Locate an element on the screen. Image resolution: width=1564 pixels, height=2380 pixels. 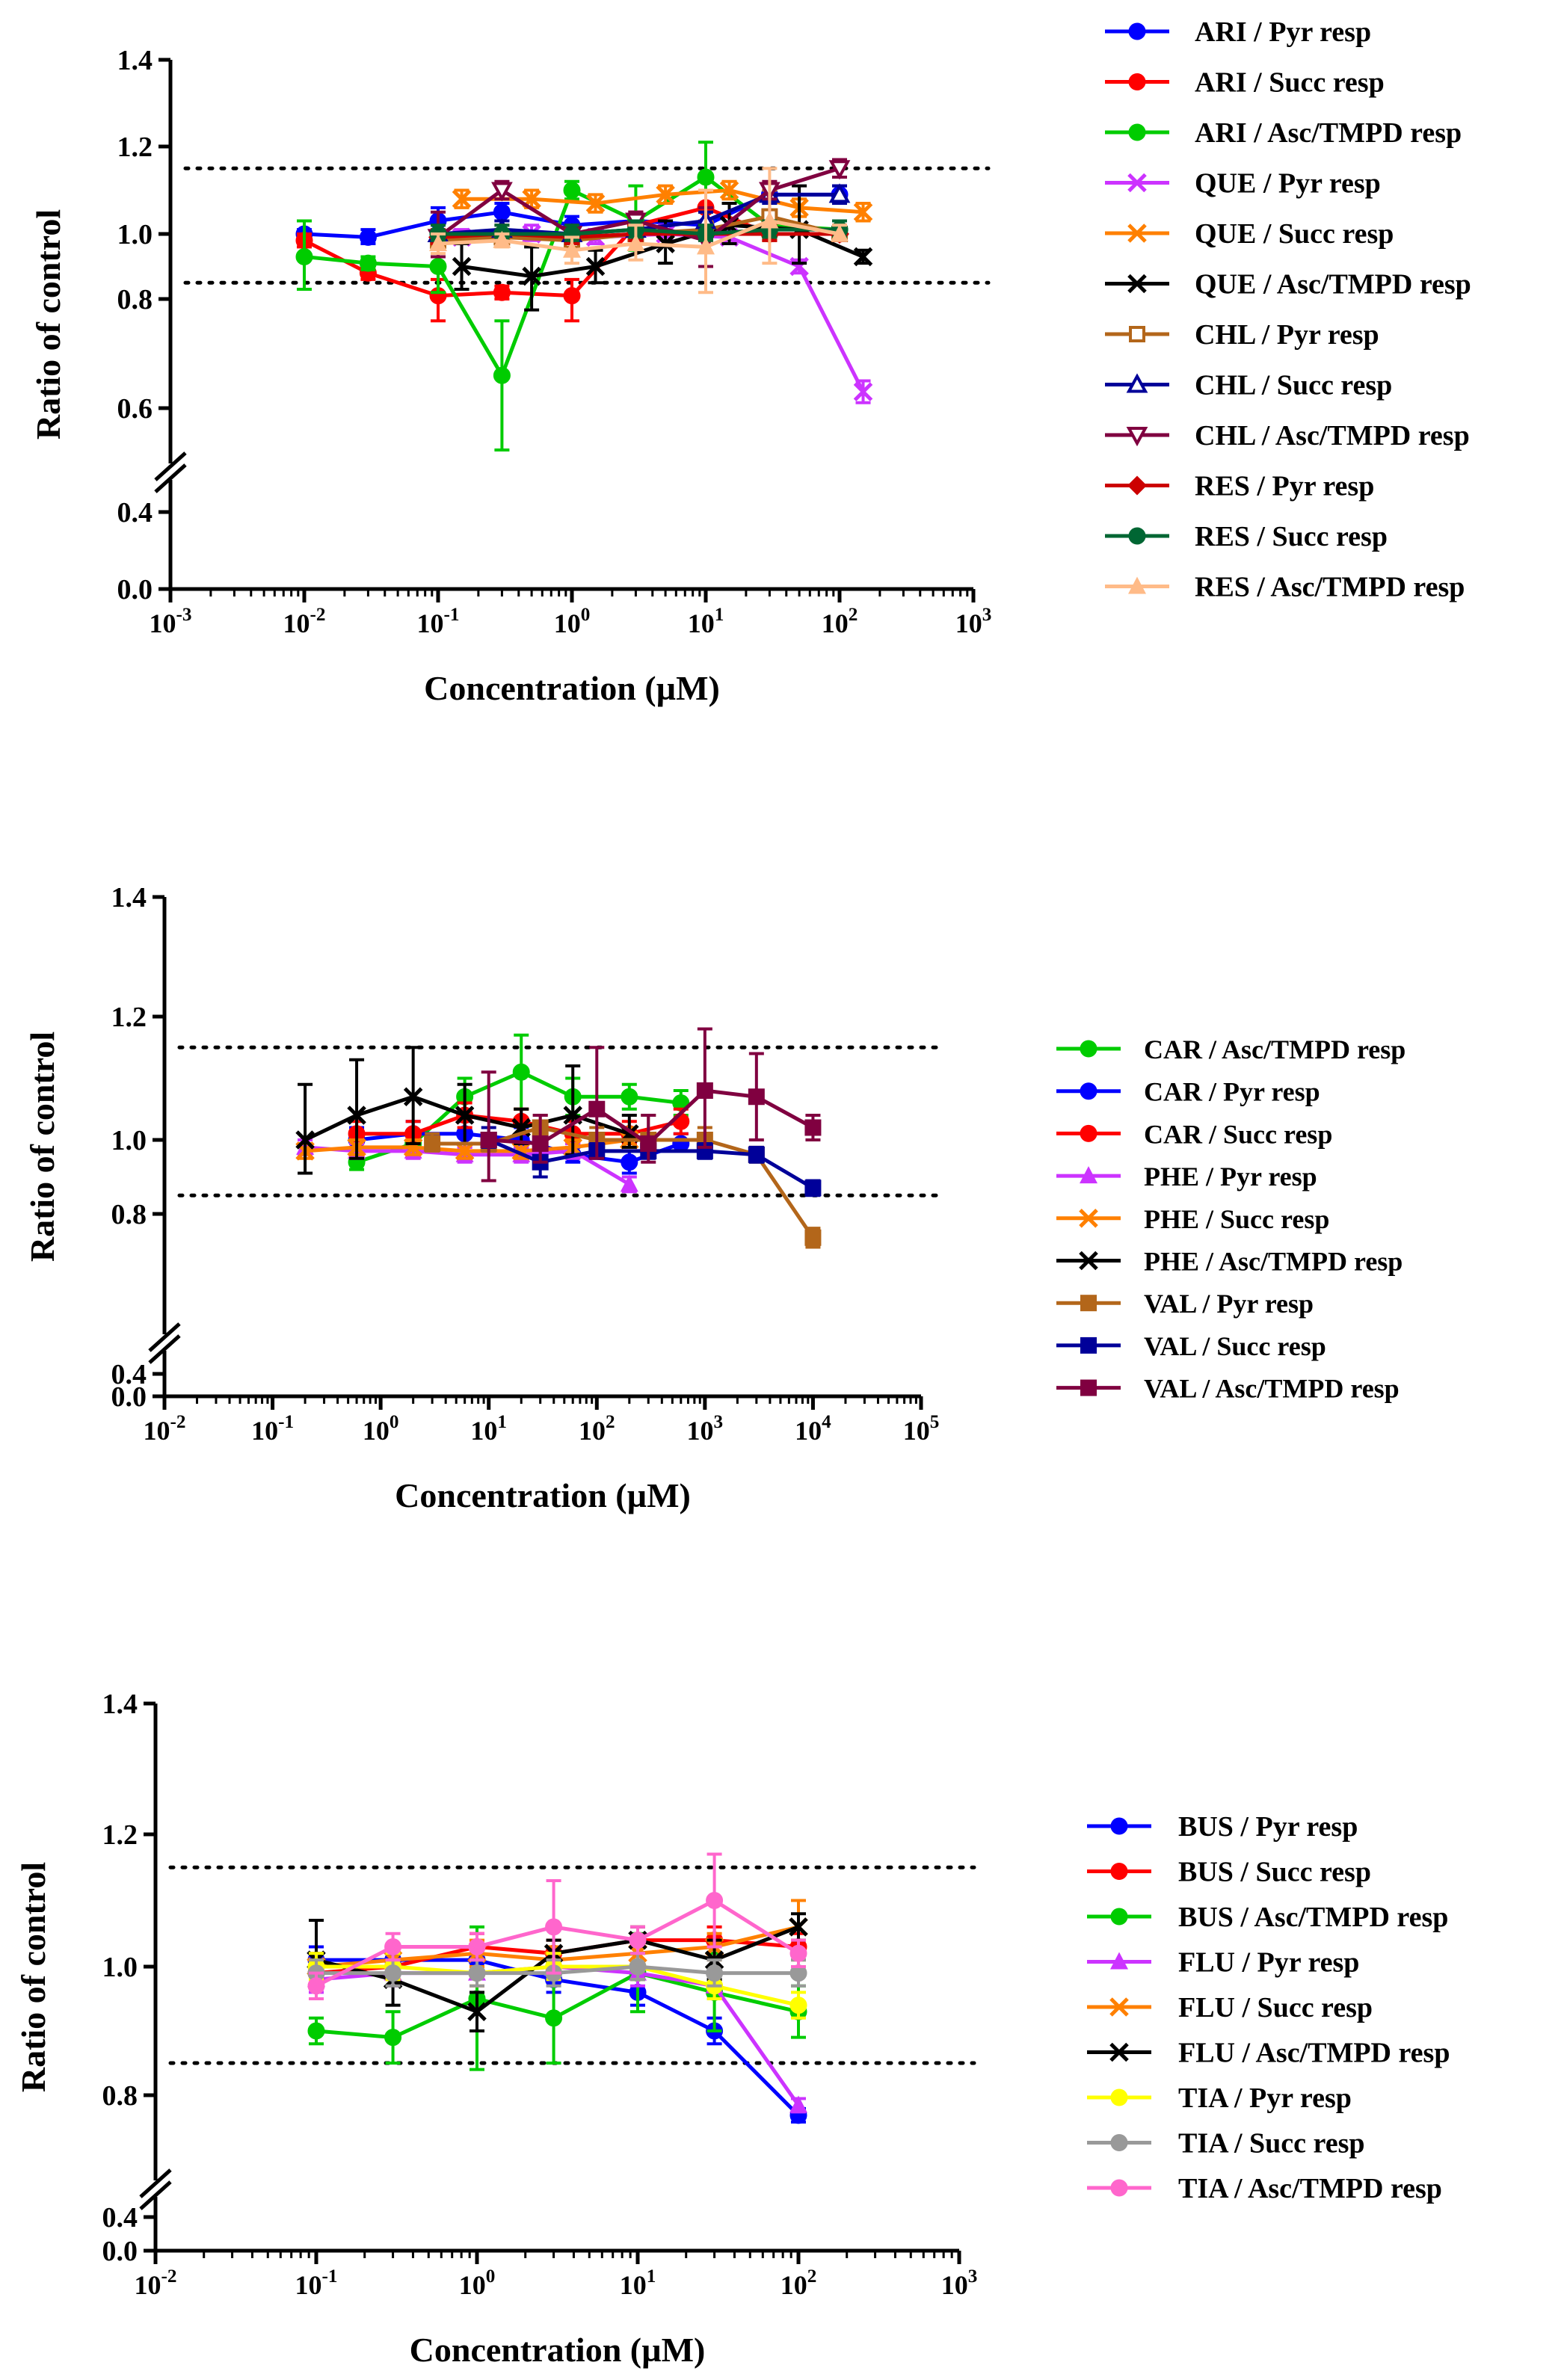
legend-label: CAR / Pyr resp is located at coordinates (1232, 1092).